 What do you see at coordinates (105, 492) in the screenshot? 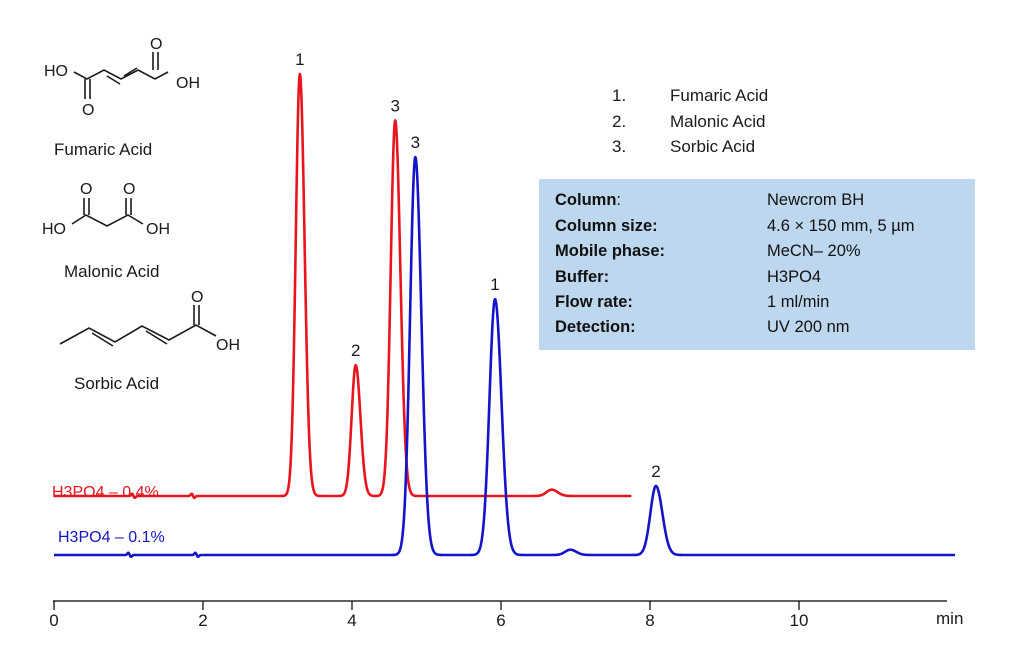
I see `series-label-red: H3PO4 – 0.4%` at bounding box center [105, 492].